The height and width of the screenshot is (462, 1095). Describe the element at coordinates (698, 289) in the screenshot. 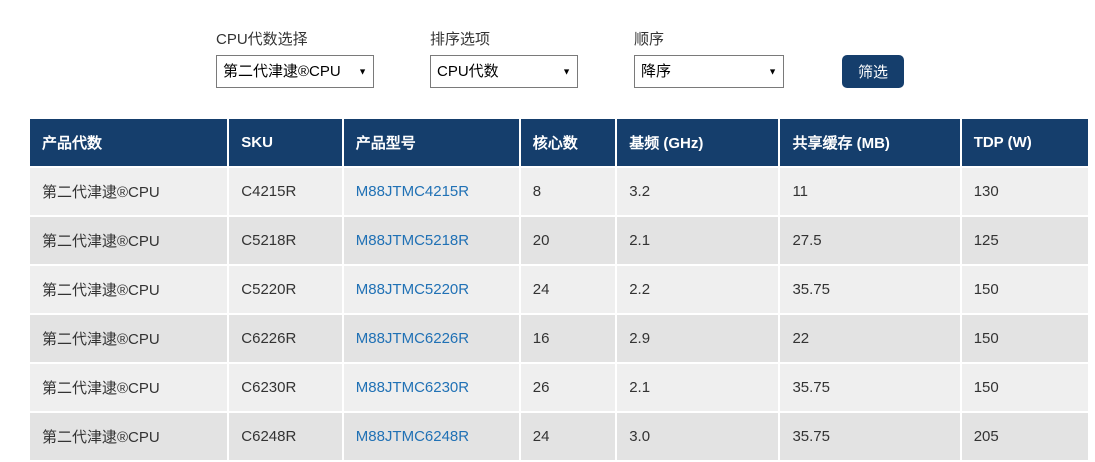

I see `cell-base-freq-ghz: 2.2` at that location.